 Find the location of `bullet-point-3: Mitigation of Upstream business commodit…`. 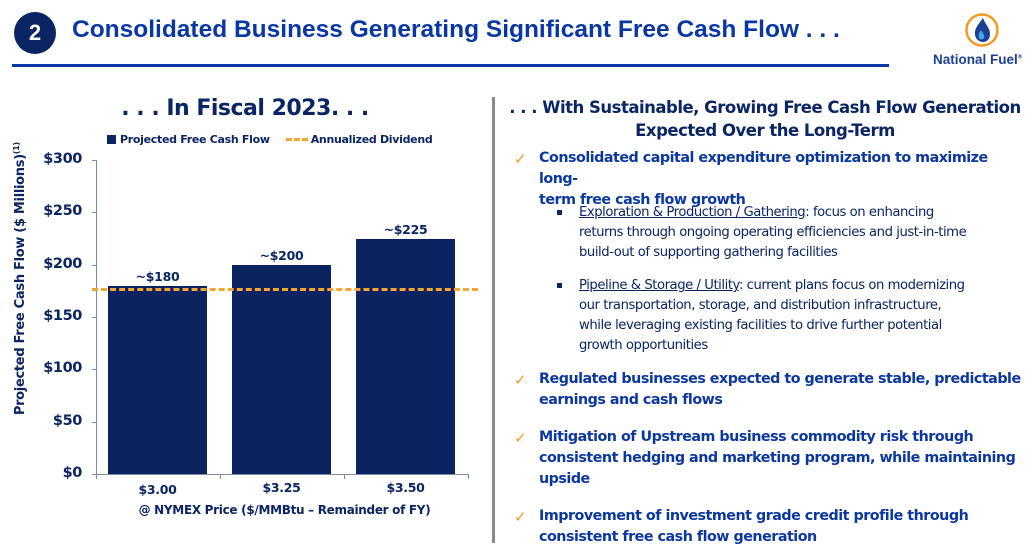

bullet-point-3: Mitigation of Upstream business commodit… is located at coordinates (777, 458).